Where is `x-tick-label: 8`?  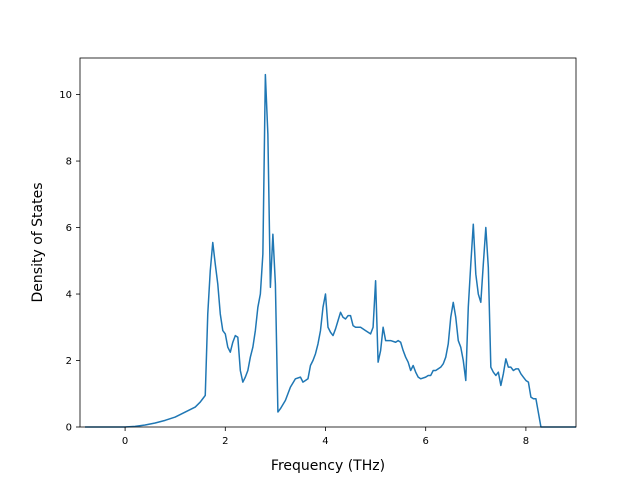
x-tick-label: 8 is located at coordinates (526, 441).